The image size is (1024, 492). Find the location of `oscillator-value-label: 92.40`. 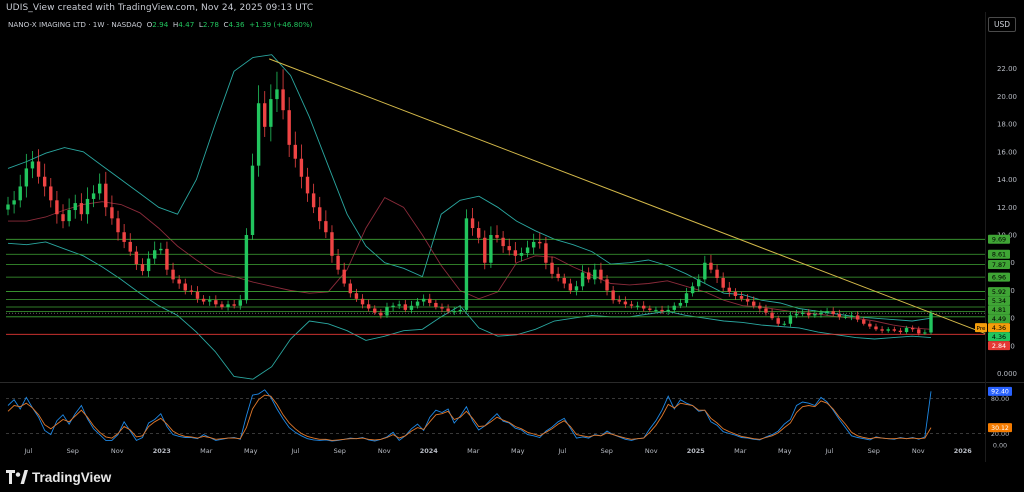

oscillator-value-label: 92.40 is located at coordinates (1000, 392).